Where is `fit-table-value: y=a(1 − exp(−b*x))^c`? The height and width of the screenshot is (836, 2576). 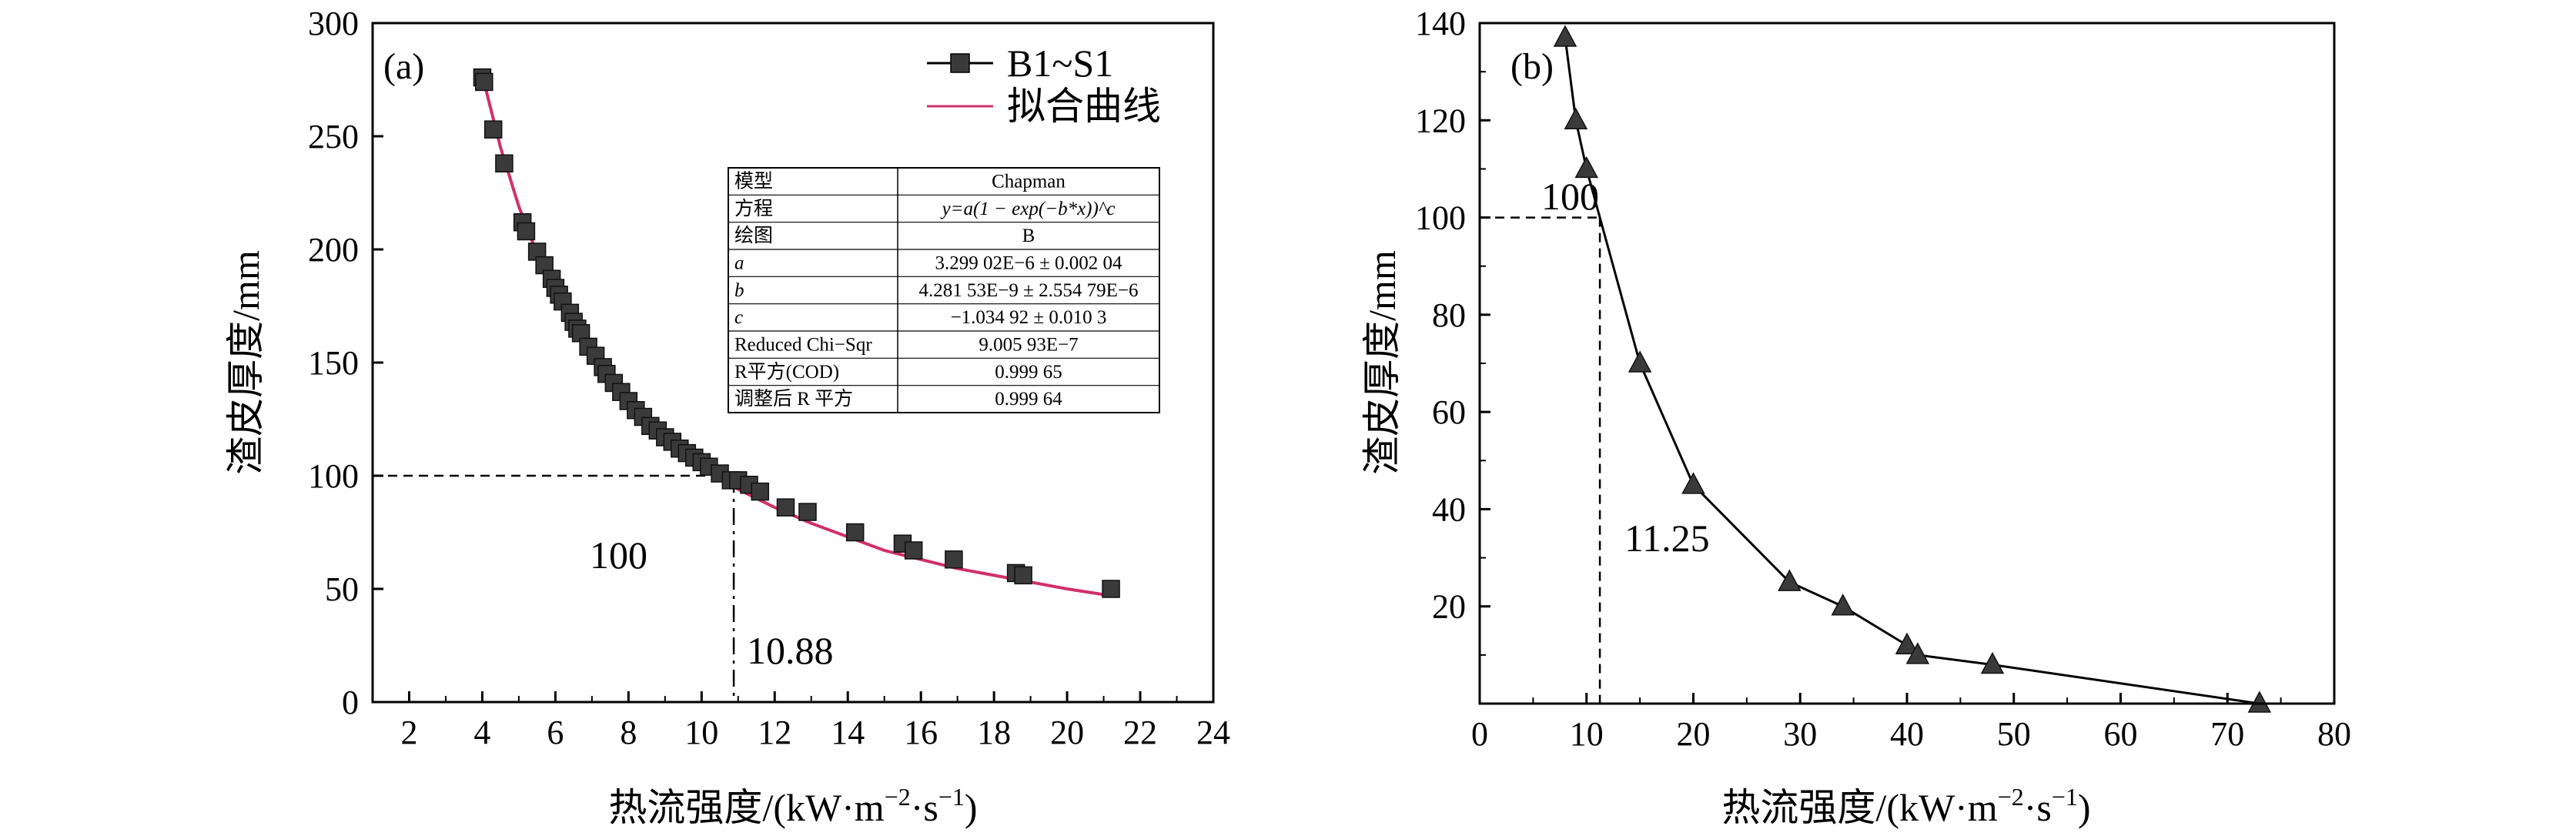
fit-table-value: y=a(1 − exp(−b*x))^c is located at coordinates (1028, 209).